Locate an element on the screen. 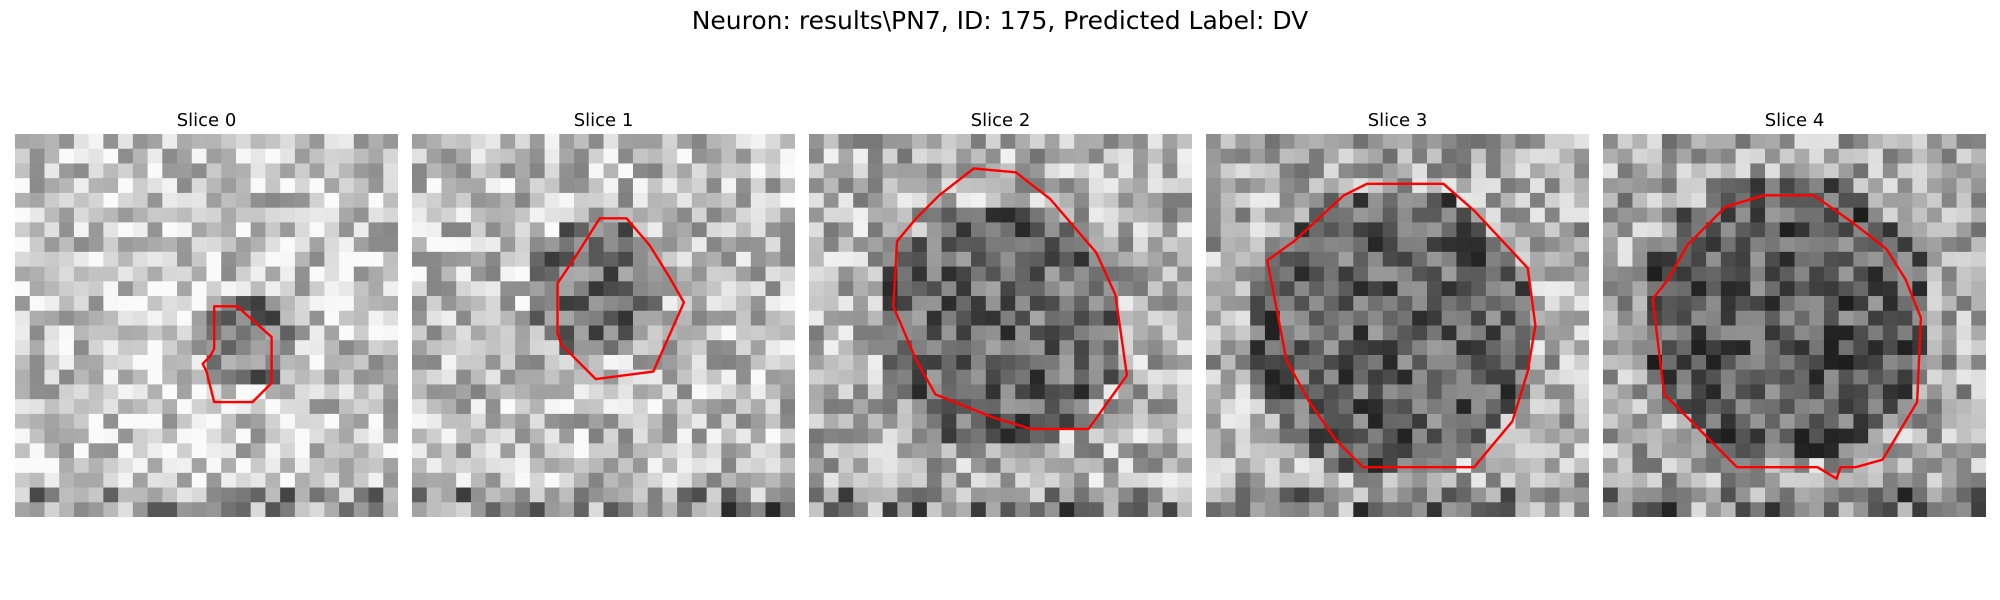 The width and height of the screenshot is (2000, 600). slice-title: Slice 2 is located at coordinates (1000, 120).